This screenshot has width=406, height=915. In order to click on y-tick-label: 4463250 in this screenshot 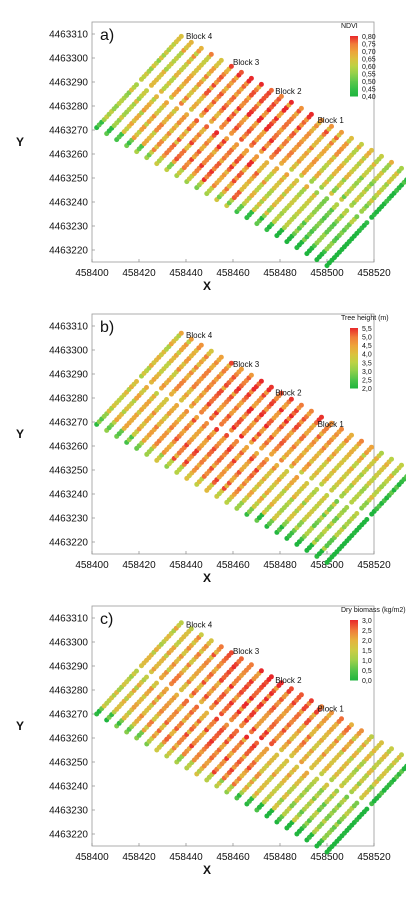, I will do `click(68, 763)`.